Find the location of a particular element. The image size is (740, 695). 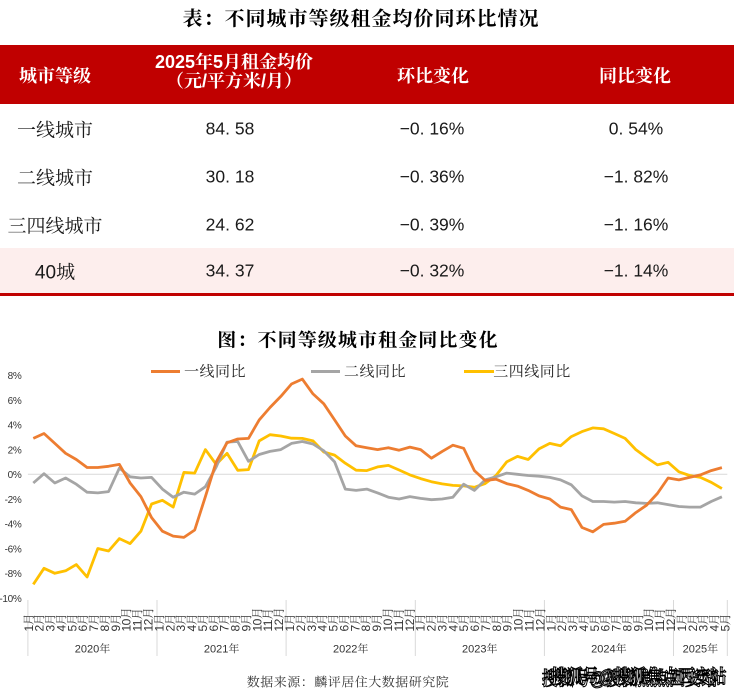

svg-text: -4% is located at coordinates (13, 525).